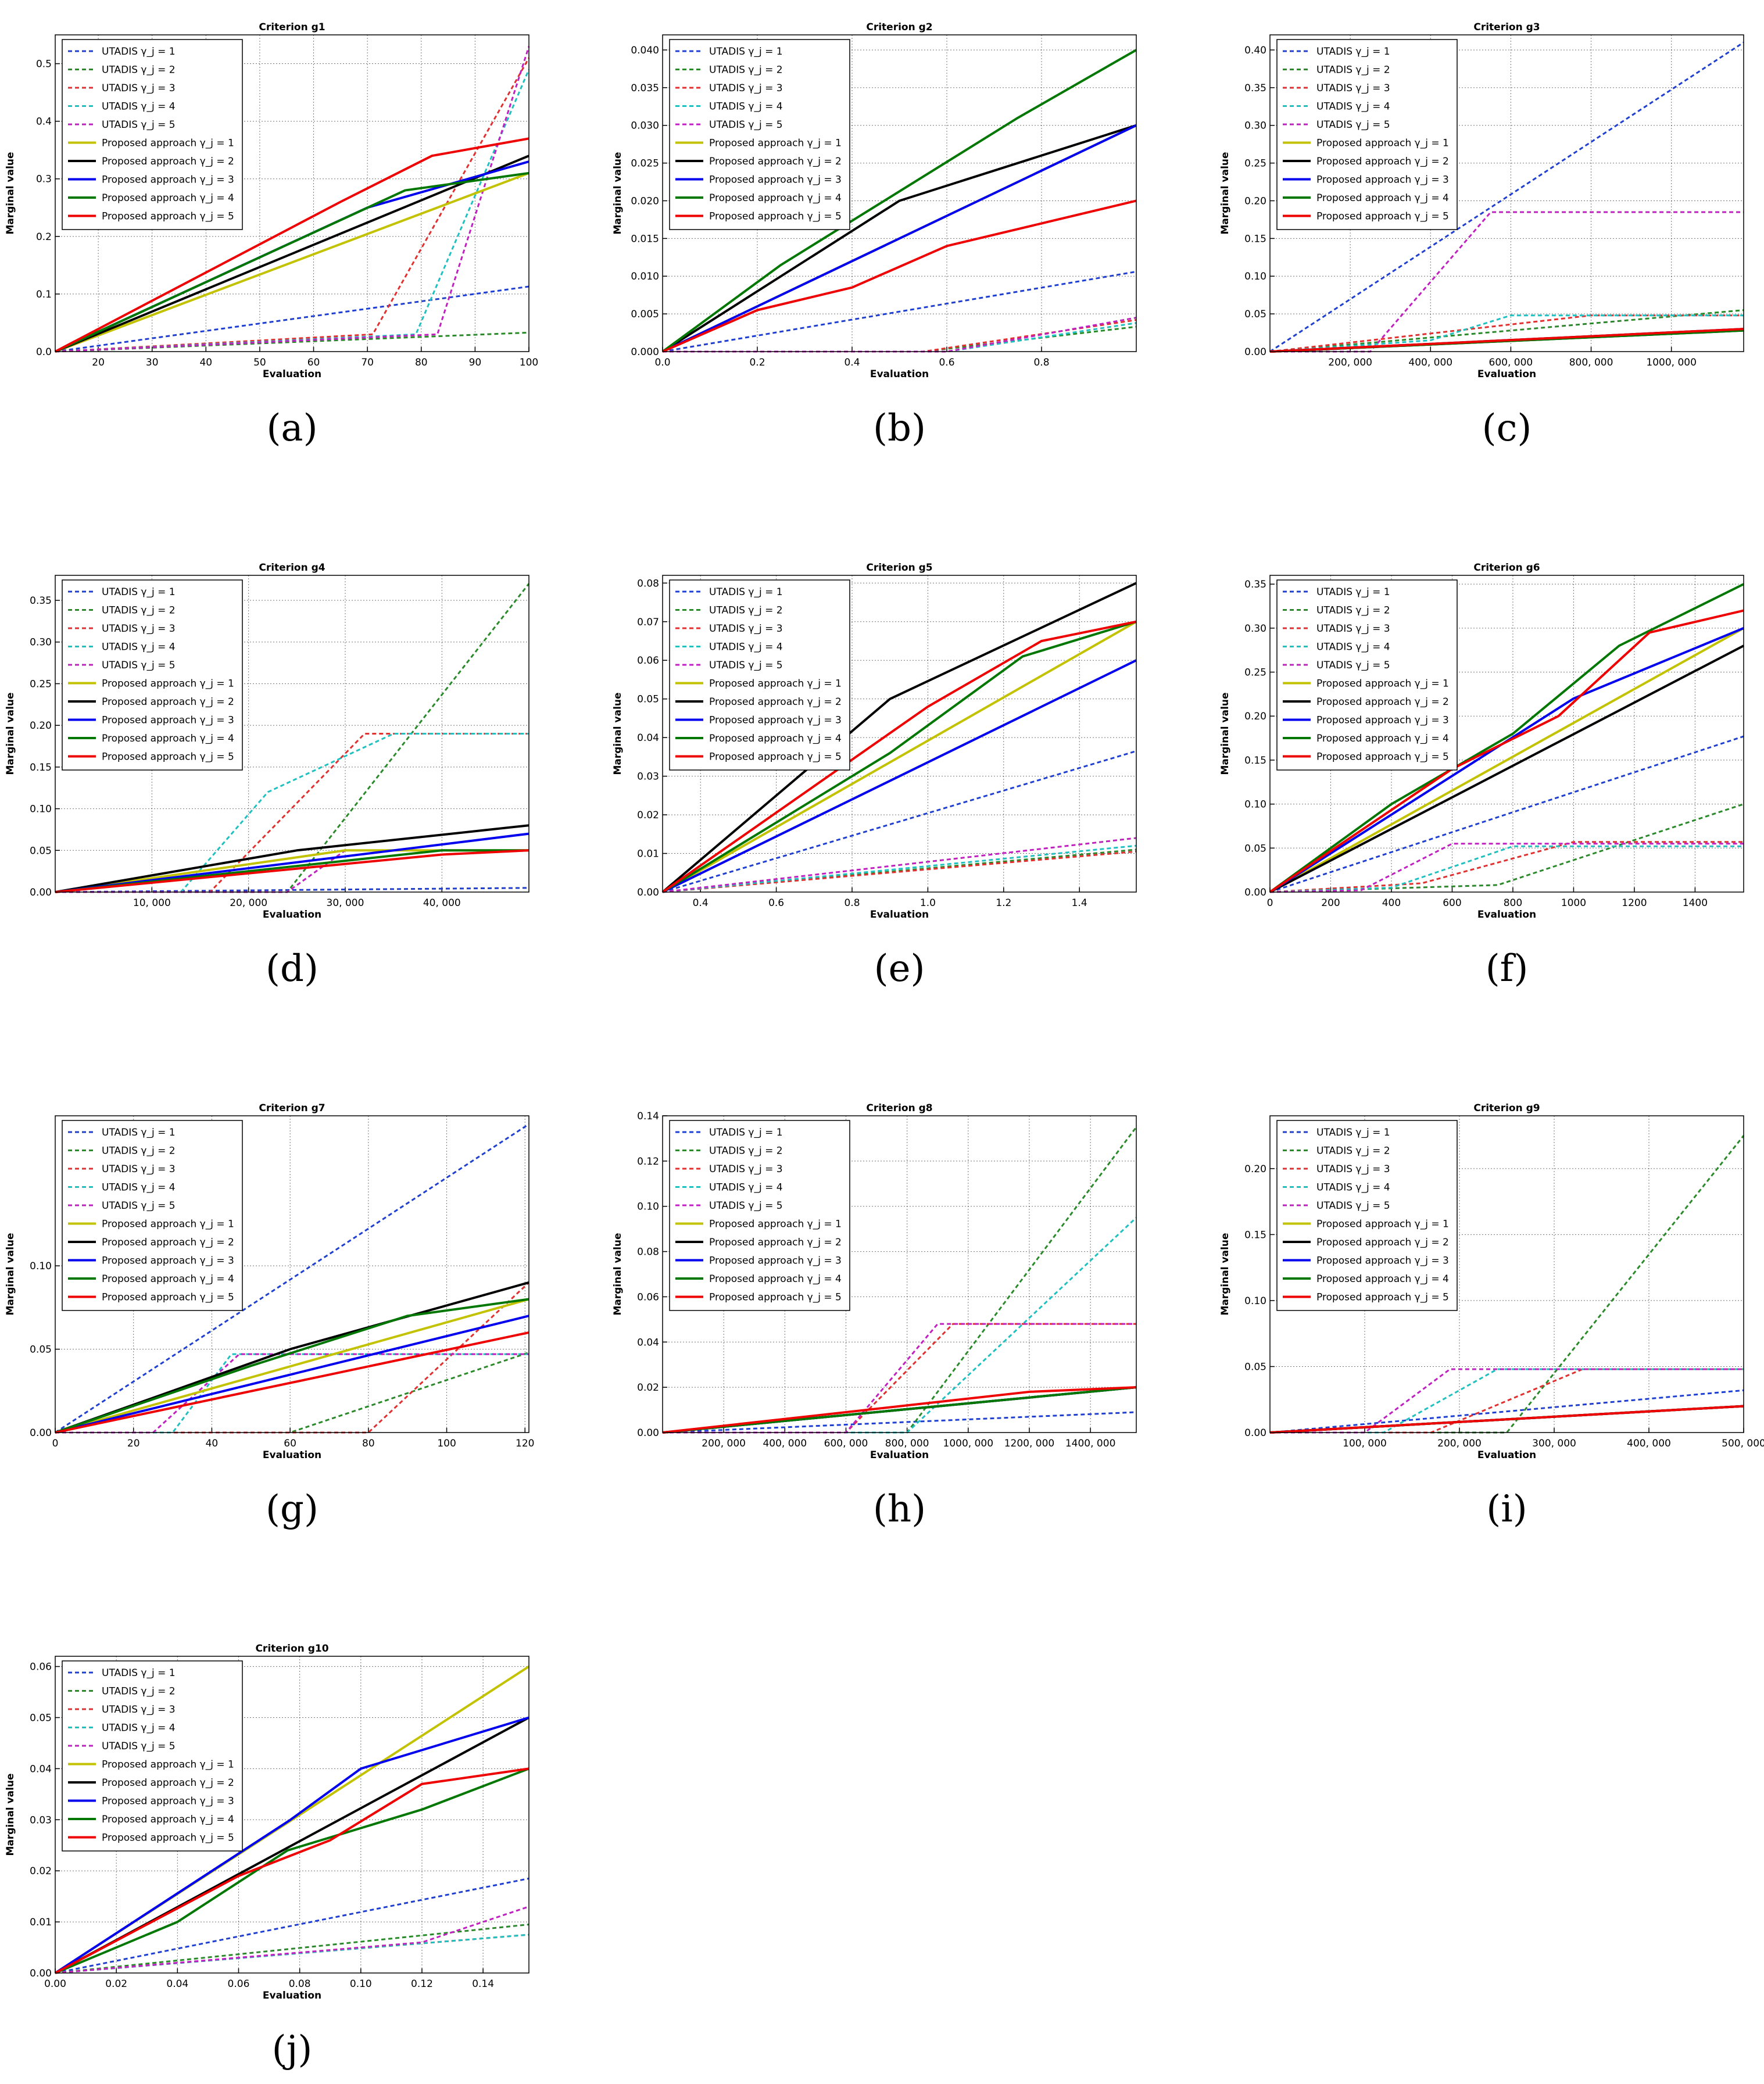 The height and width of the screenshot is (2084, 1764). Describe the element at coordinates (1513, 903) in the screenshot. I see `x-tick-label: 800` at that location.